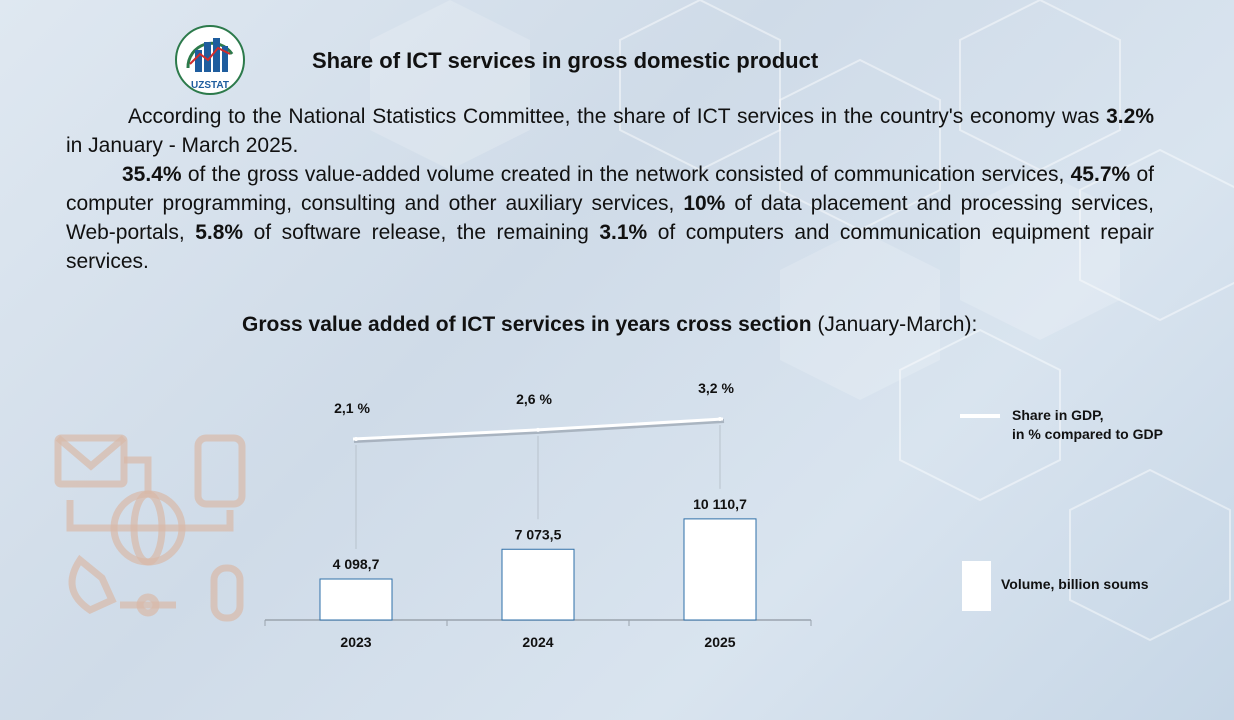 This screenshot has height=720, width=1234. I want to click on legend-line-label-2: in % compared to GDP, so click(1087, 434).